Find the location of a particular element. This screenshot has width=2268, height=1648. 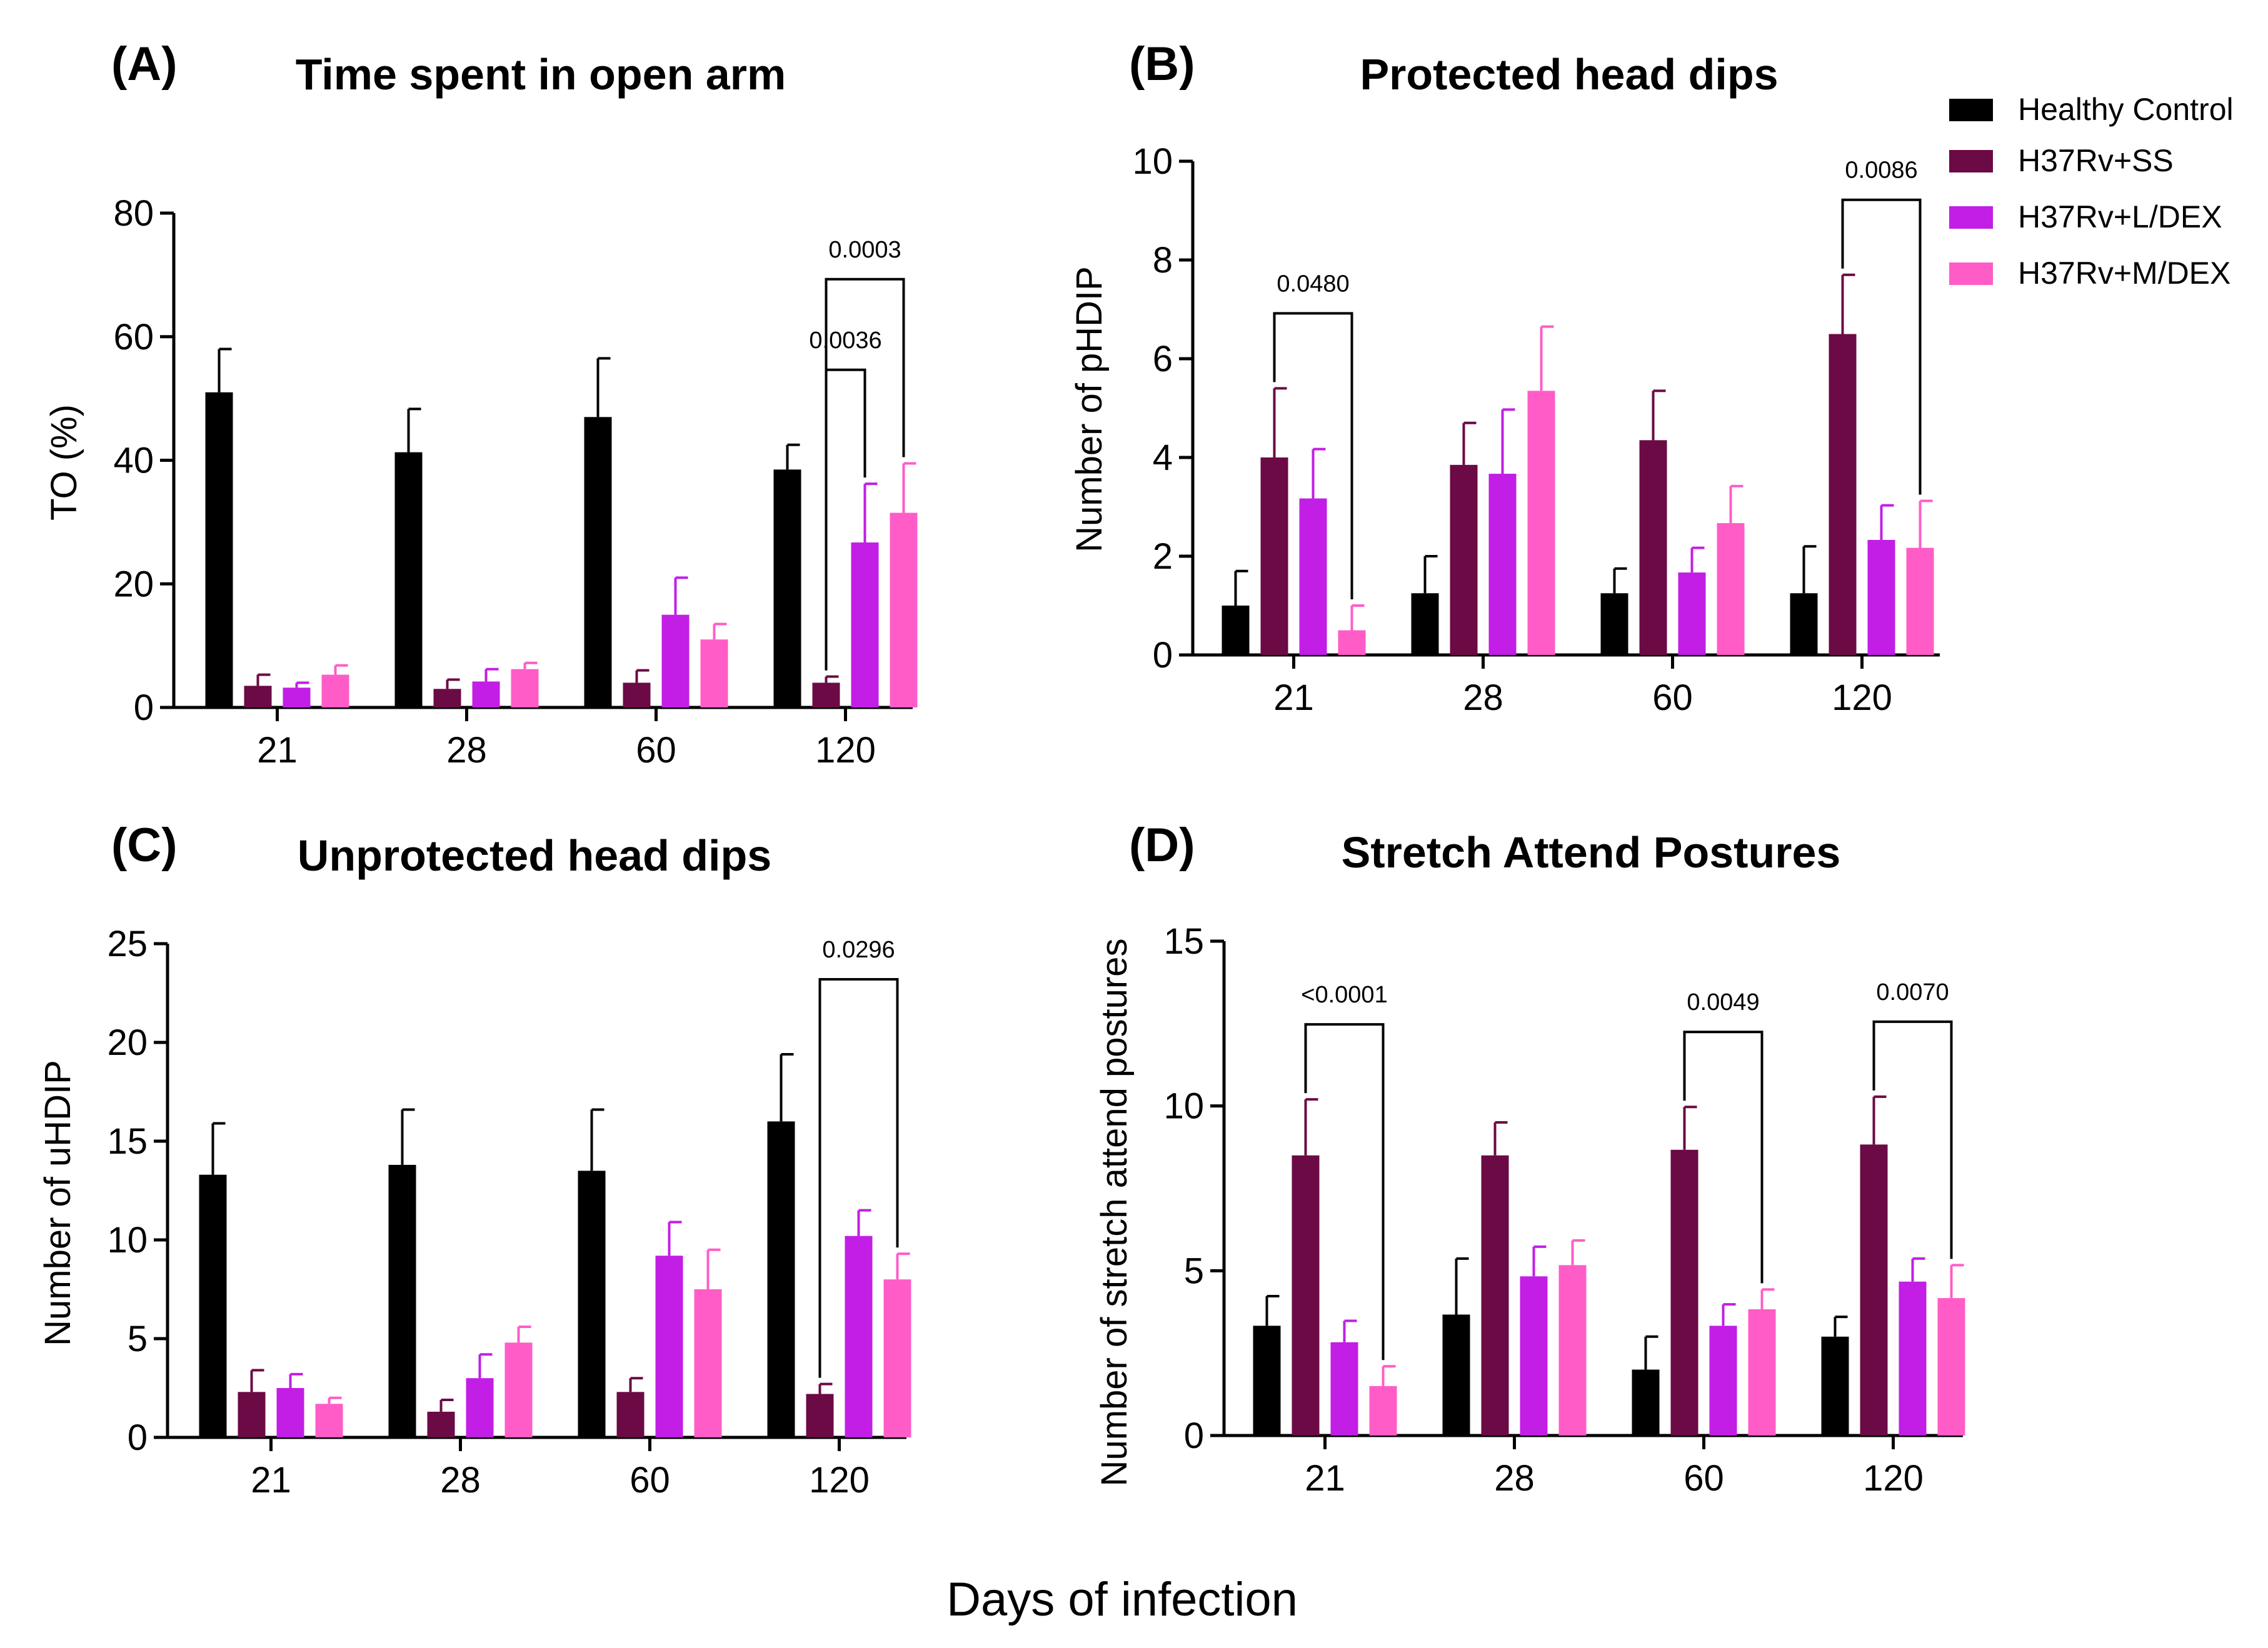

panel-title: Time spent in open arm is located at coordinates (541, 74).